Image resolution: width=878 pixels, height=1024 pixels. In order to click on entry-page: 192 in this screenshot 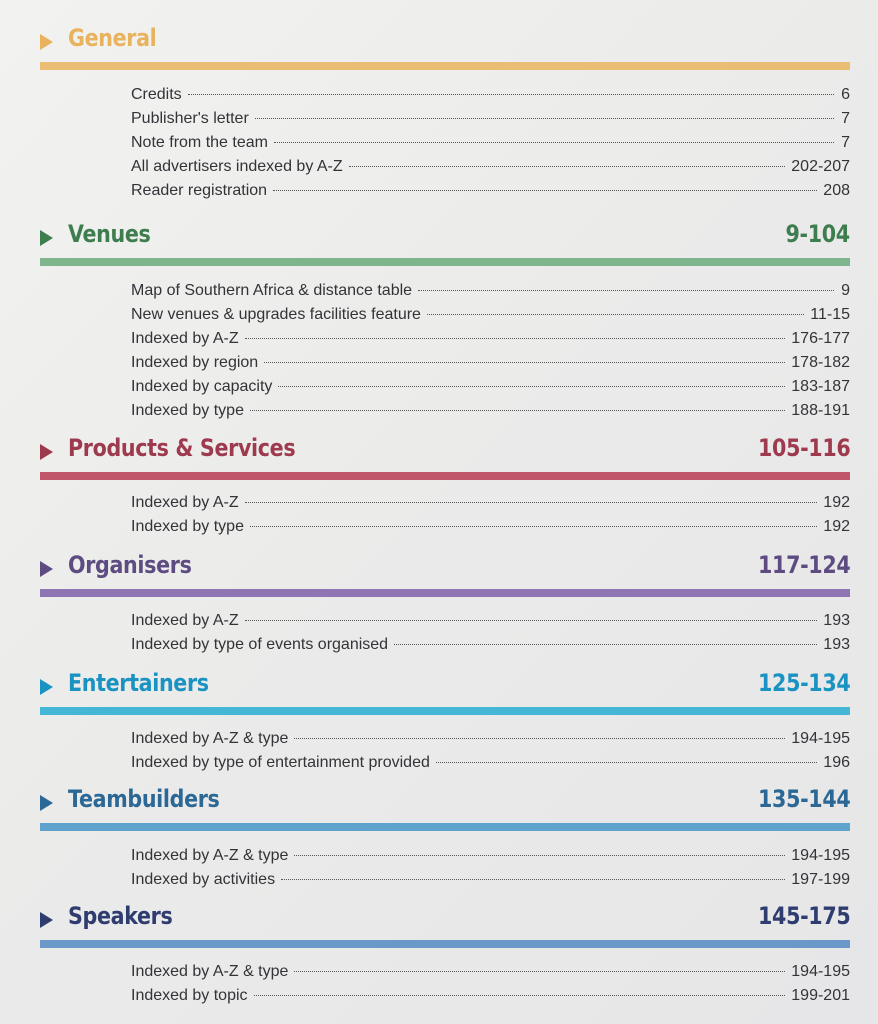, I will do `click(836, 526)`.